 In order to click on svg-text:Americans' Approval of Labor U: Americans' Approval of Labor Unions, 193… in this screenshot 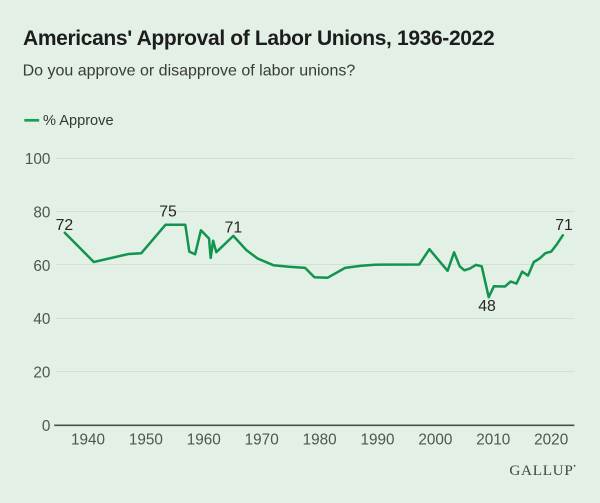, I will do `click(258, 38)`.